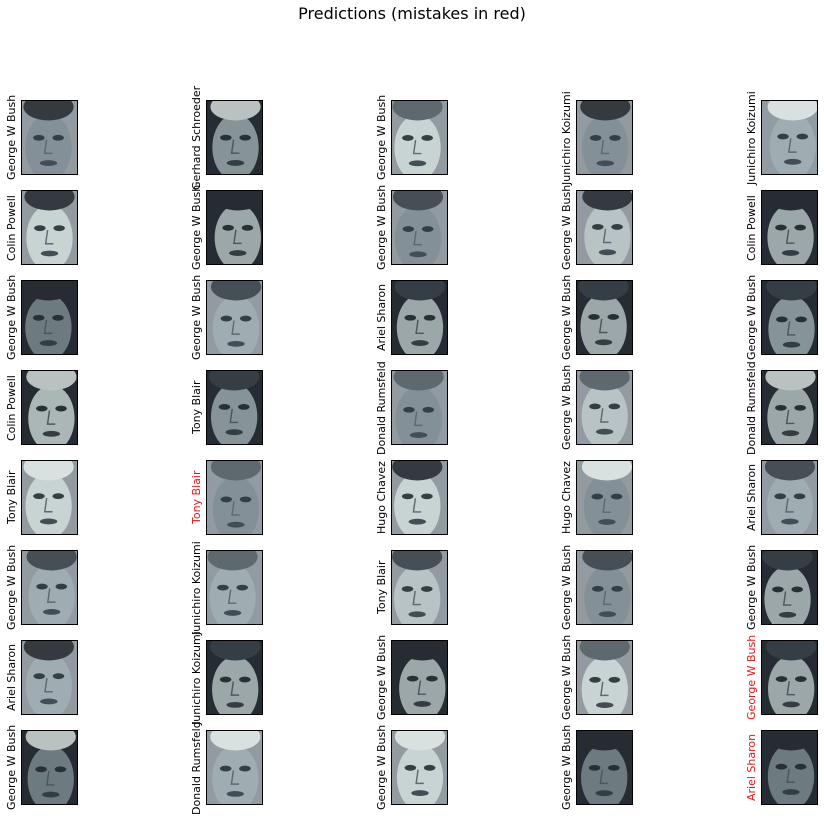 The image size is (824, 819). What do you see at coordinates (196, 137) in the screenshot?
I see `prediction-label: Gerhard Schroeder` at bounding box center [196, 137].